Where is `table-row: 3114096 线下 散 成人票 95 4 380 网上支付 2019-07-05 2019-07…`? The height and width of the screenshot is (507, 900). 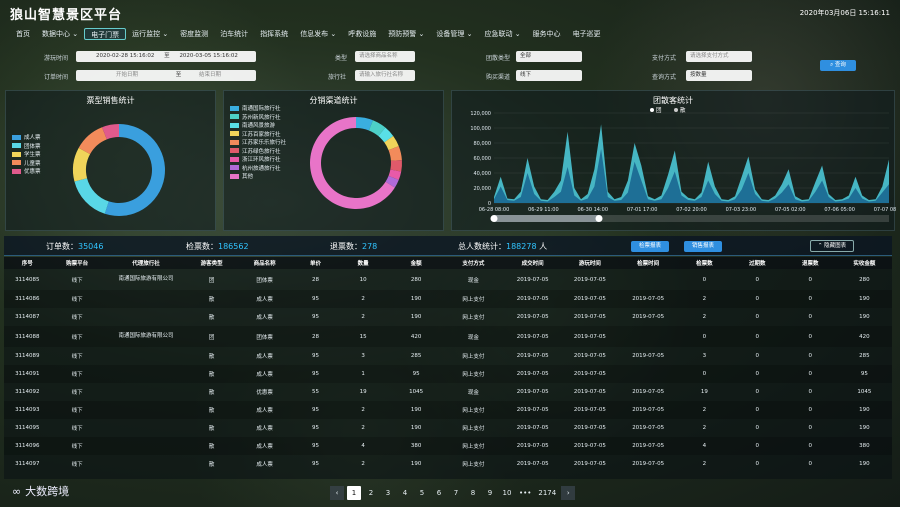
table-row: 3114096 线下 散 成人票 95 4 380 网上支付 2019-07-05 2019-07… is located at coordinates (448, 446).